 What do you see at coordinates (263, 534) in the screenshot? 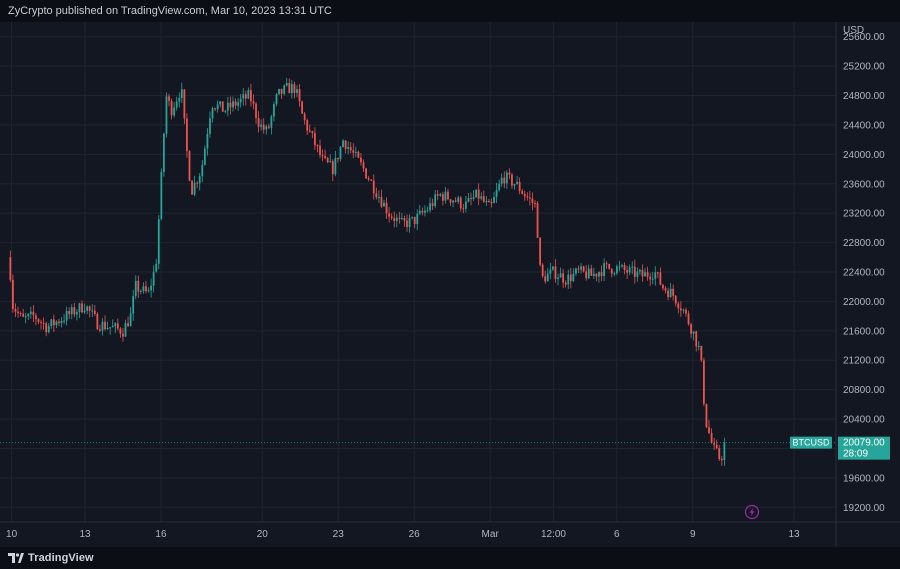
I see `x-tick-label: 20` at bounding box center [263, 534].